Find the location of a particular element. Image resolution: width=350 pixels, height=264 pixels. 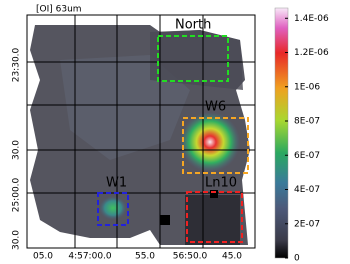

colorbar-tick-label: 2E-07 is located at coordinates (307, 224).